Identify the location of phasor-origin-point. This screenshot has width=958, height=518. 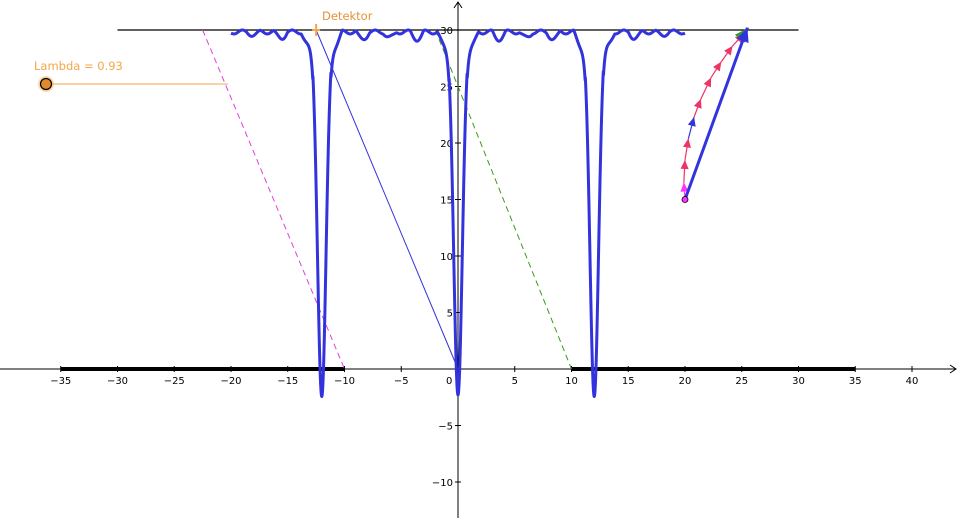
(685, 199).